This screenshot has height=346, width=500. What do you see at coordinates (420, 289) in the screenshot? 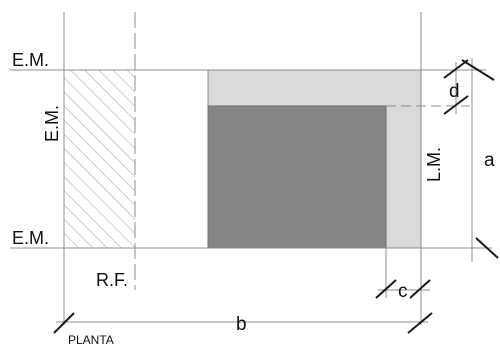
I see `dim-c-tick-right` at bounding box center [420, 289].